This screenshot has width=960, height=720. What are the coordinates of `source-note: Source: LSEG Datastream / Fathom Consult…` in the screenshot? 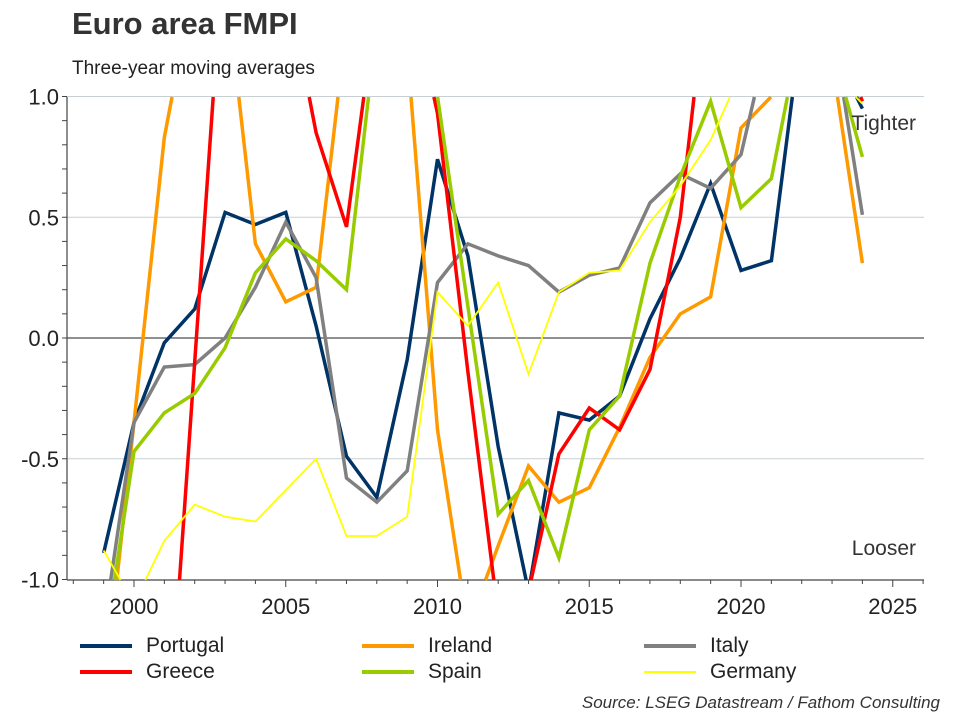 It's located at (760, 702).